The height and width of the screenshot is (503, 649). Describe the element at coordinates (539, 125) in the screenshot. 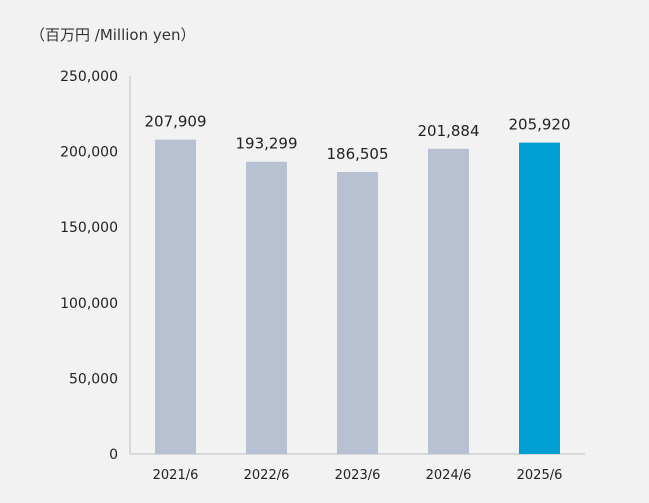

I see `bar-value-label: 205,920` at that location.